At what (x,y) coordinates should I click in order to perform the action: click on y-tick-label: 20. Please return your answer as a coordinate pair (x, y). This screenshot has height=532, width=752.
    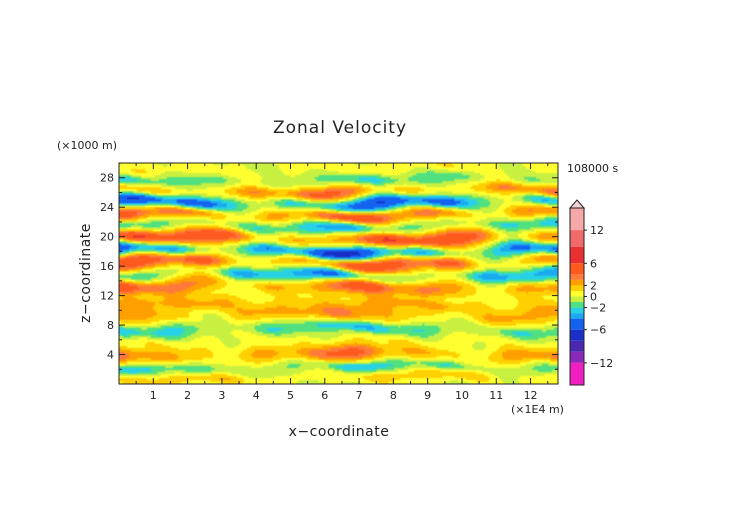
    Looking at the image, I should click on (107, 237).